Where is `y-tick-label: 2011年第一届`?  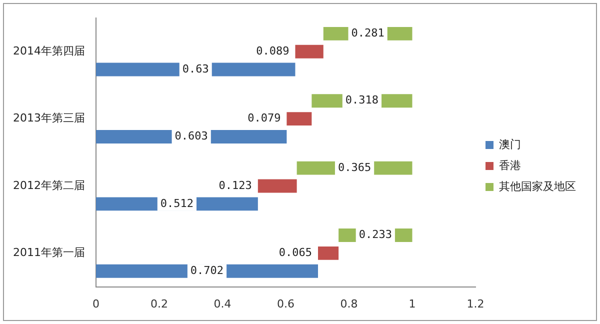 y-tick-label: 2011年第一届 is located at coordinates (48, 253).